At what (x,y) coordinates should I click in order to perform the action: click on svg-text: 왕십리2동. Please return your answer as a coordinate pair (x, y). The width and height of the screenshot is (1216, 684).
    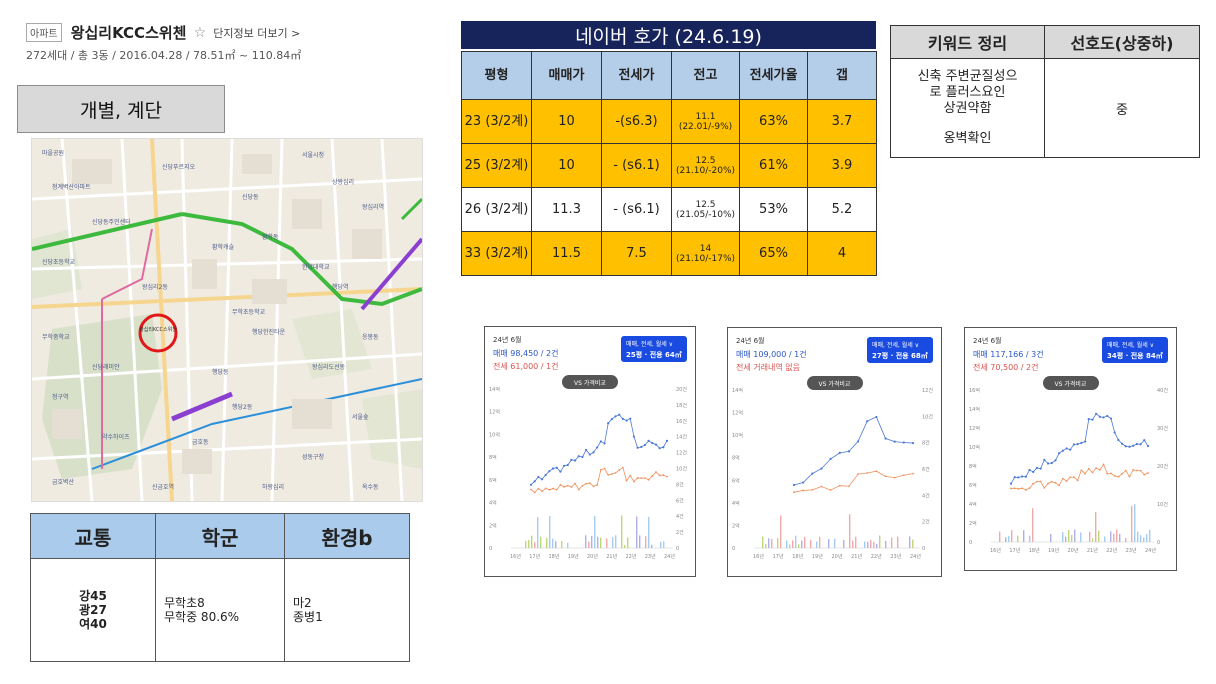
    Looking at the image, I should click on (155, 287).